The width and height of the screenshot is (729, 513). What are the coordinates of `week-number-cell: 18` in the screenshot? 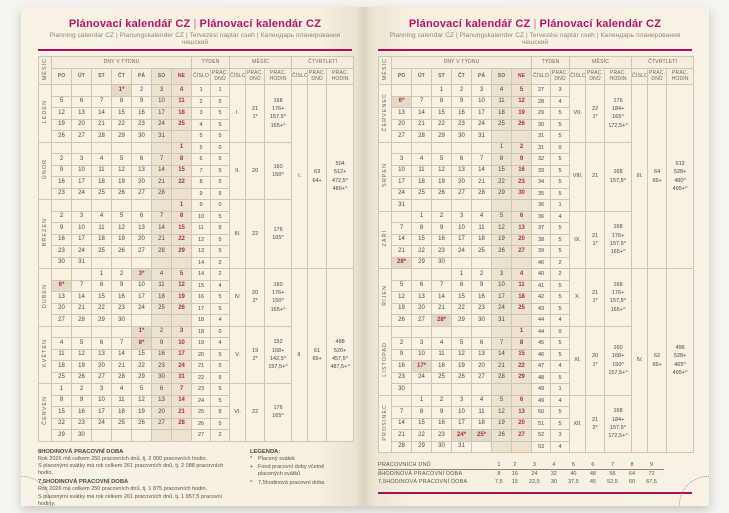 It's located at (201, 331).